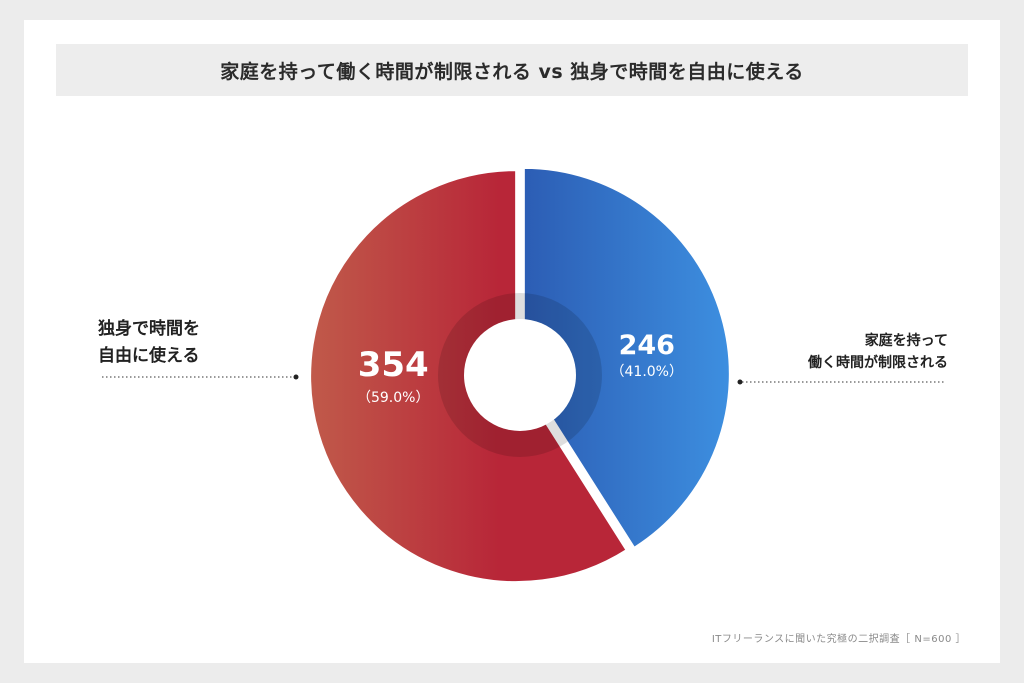 The height and width of the screenshot is (683, 1024). What do you see at coordinates (149, 329) in the screenshot?
I see `left-label-line1: 独身で時間を` at bounding box center [149, 329].